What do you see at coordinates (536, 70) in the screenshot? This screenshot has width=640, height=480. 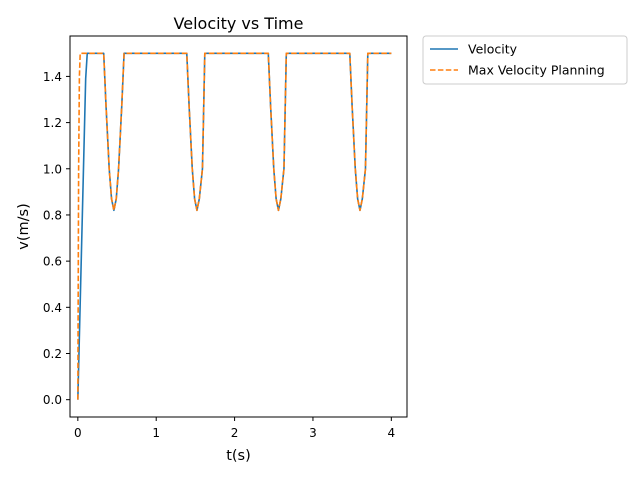 I see `legend-label-max-velocity-planning: Max Velocity Planning` at bounding box center [536, 70].